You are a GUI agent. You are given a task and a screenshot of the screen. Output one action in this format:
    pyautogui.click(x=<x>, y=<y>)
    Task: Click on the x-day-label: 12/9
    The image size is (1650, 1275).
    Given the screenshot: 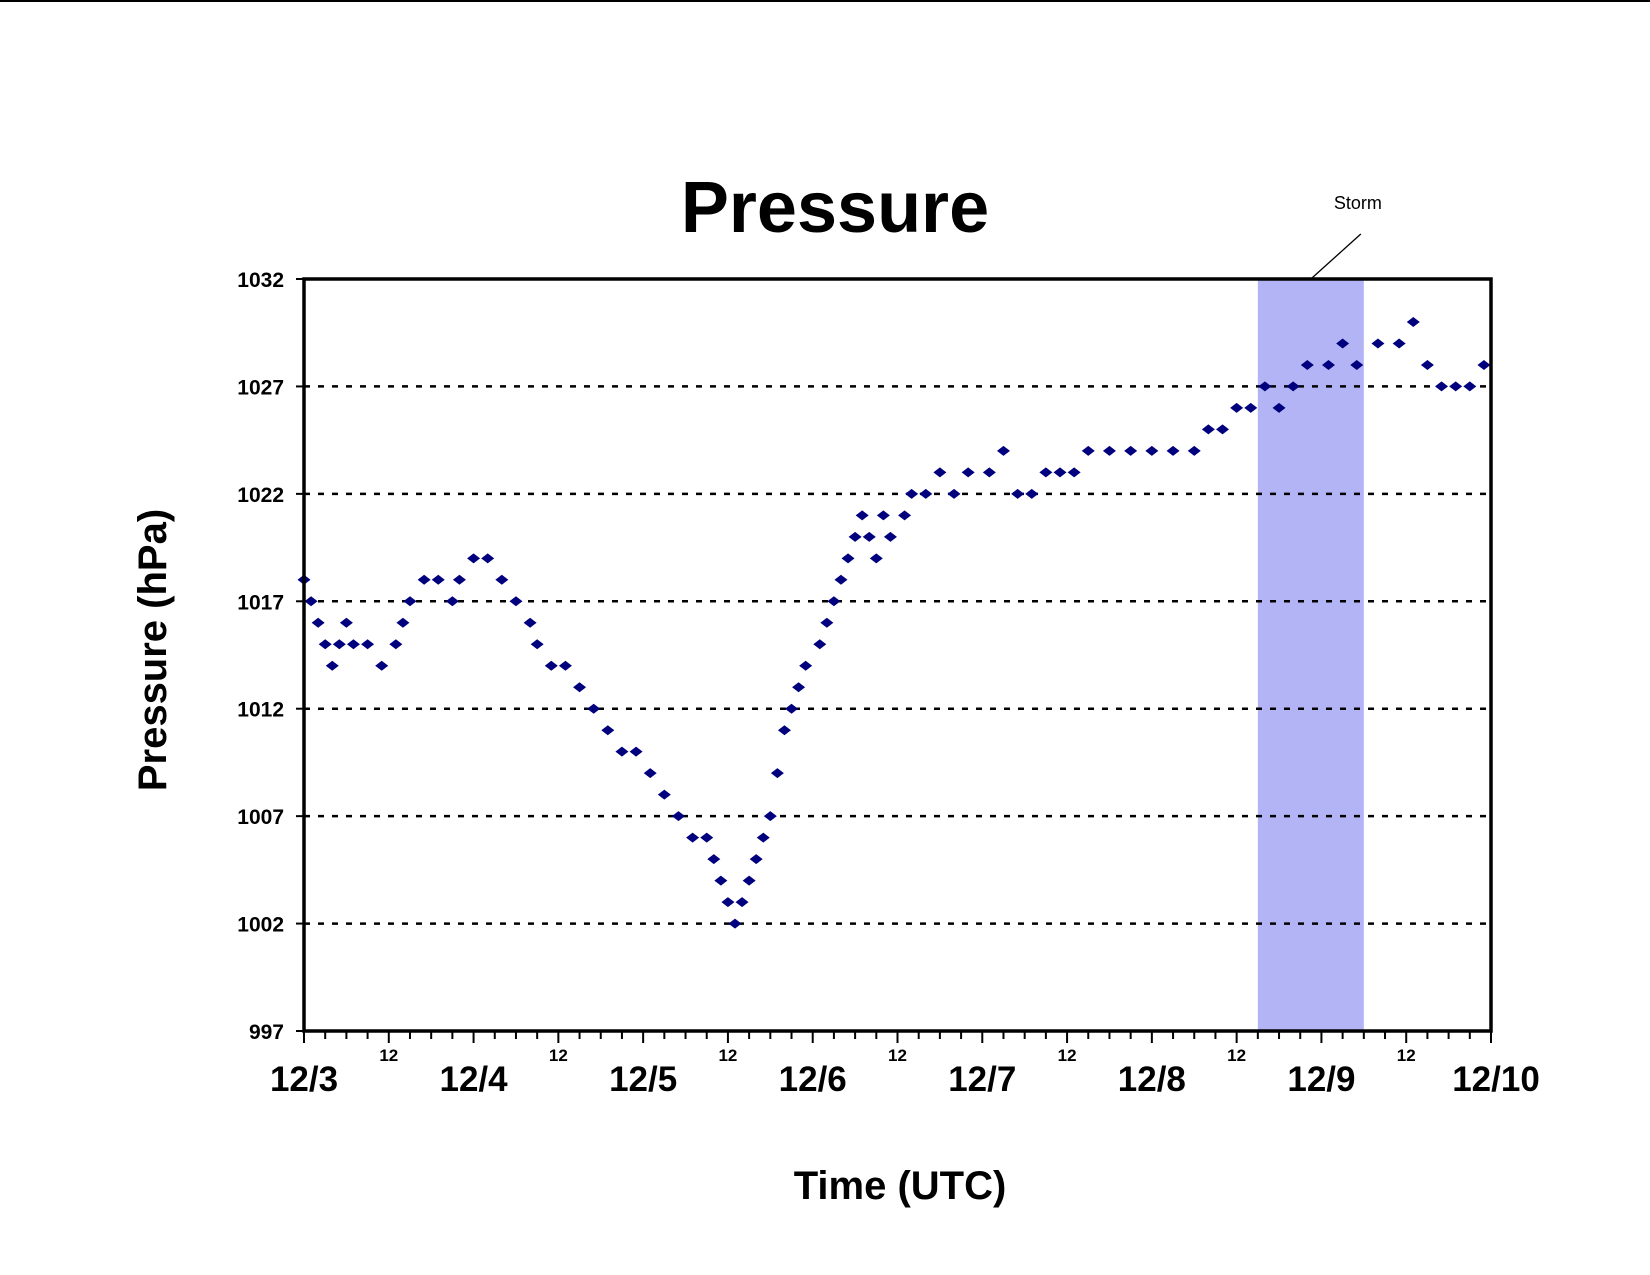 What is the action you would take?
    pyautogui.click(x=1321, y=1079)
    